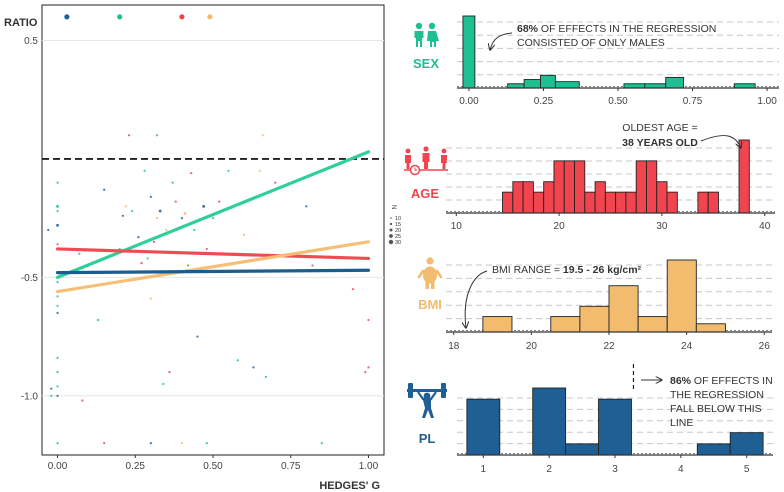 The width and height of the screenshot is (784, 492). What do you see at coordinates (213, 214) in the screenshot?
I see `regression-line-sex` at bounding box center [213, 214].